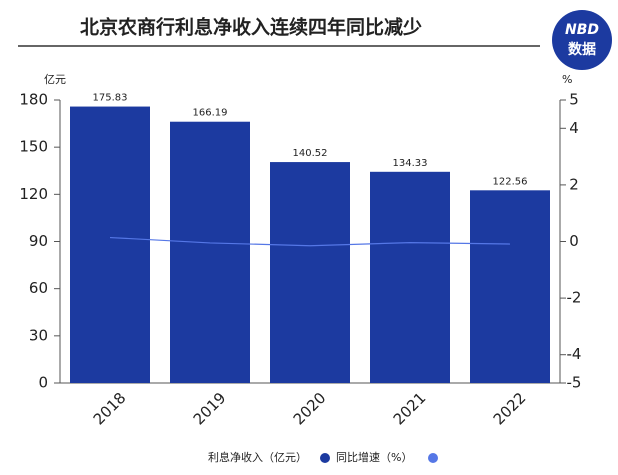 The height and width of the screenshot is (475, 618). I want to click on logo-text: NBD, so click(582, 30).